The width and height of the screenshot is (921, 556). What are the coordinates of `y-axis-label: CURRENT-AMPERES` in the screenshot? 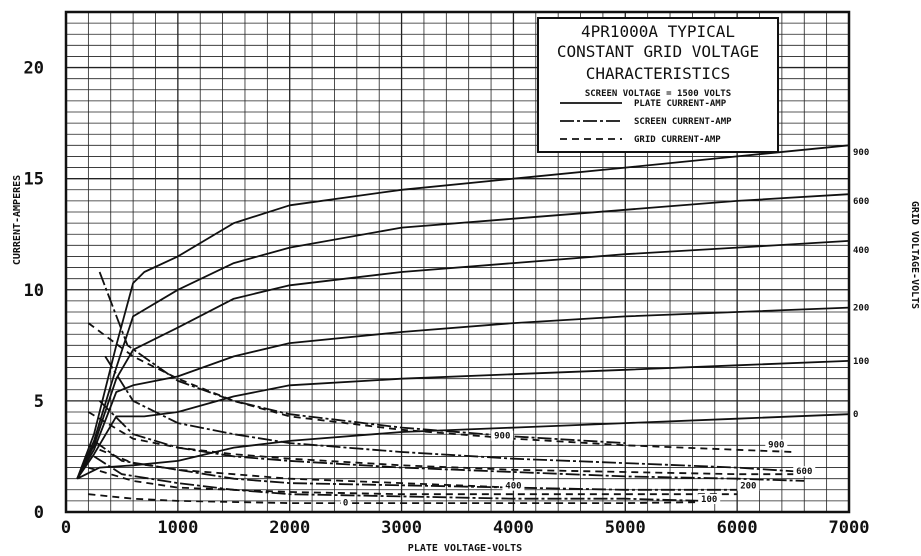 It's located at (17, 220).